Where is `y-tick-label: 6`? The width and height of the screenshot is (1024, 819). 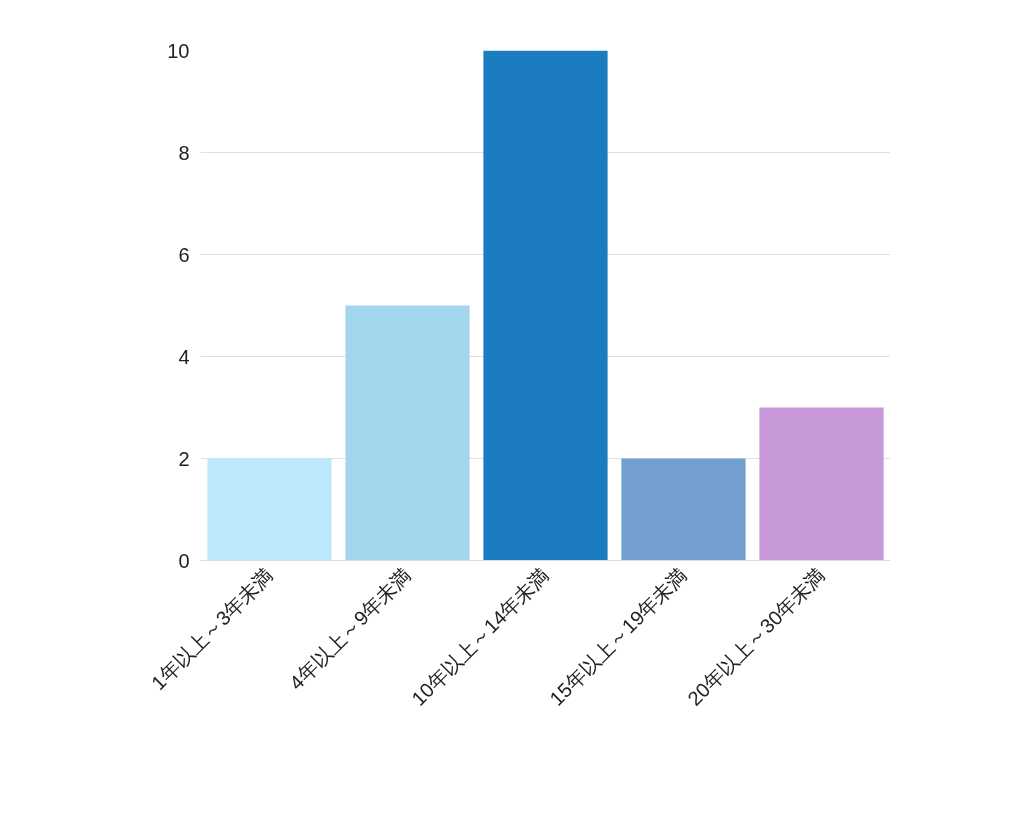
y-tick-label: 6 is located at coordinates (184, 254).